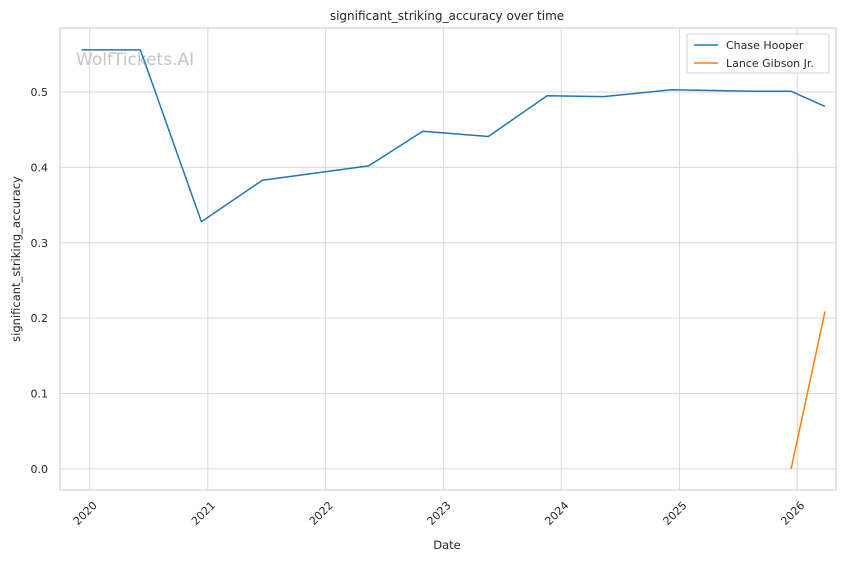 The height and width of the screenshot is (561, 844). What do you see at coordinates (675, 513) in the screenshot?
I see `x-tick-label: 2025` at bounding box center [675, 513].